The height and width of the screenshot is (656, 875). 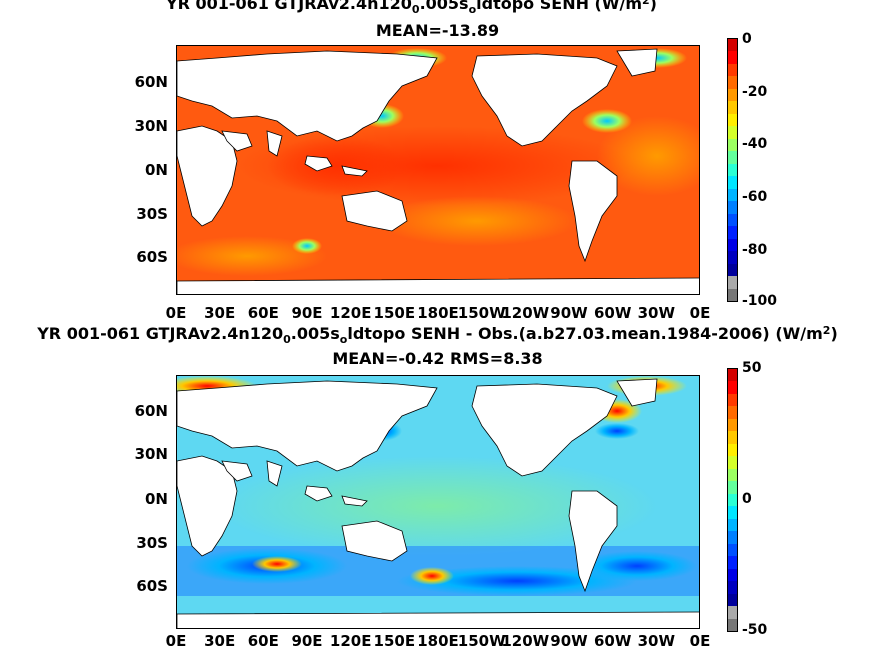 I want to click on colorbar-label: -20, so click(x=755, y=92).